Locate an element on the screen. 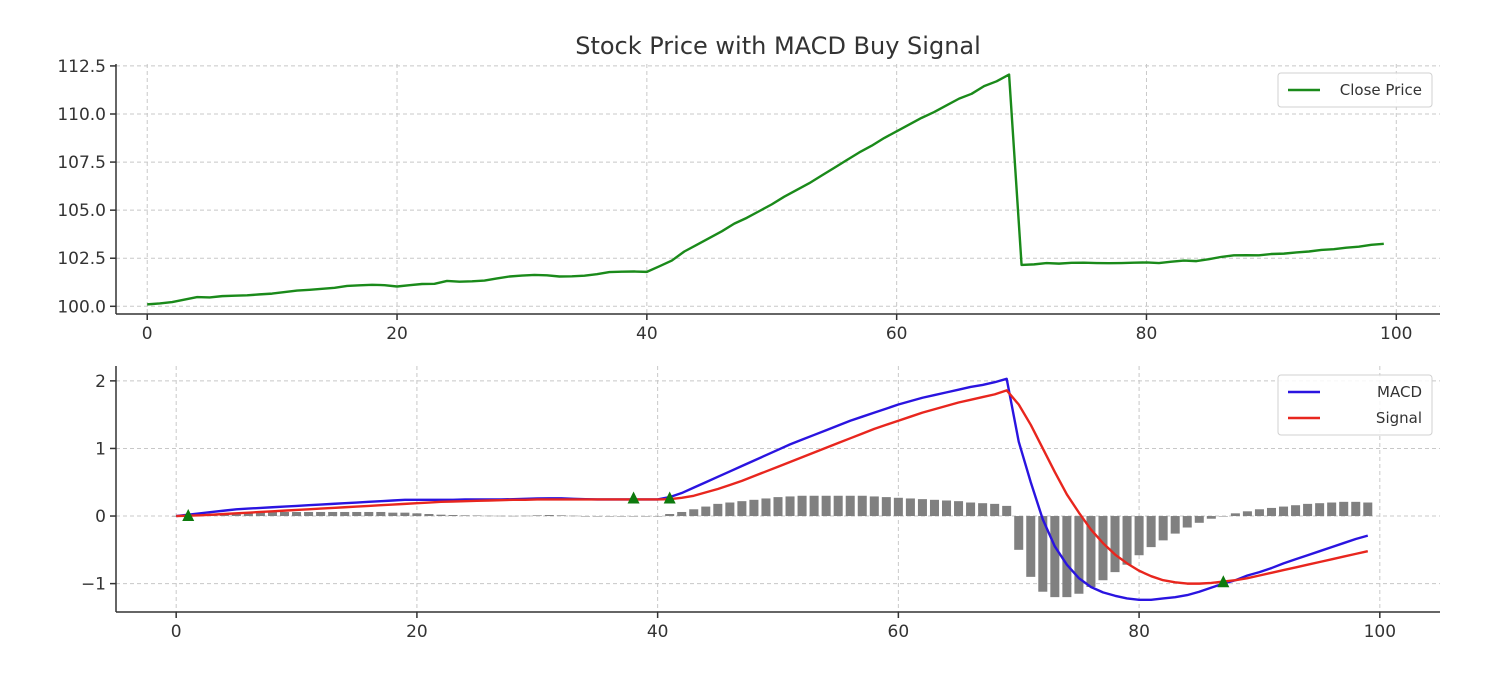  y-tick-label: 107.5 is located at coordinates (81, 163).